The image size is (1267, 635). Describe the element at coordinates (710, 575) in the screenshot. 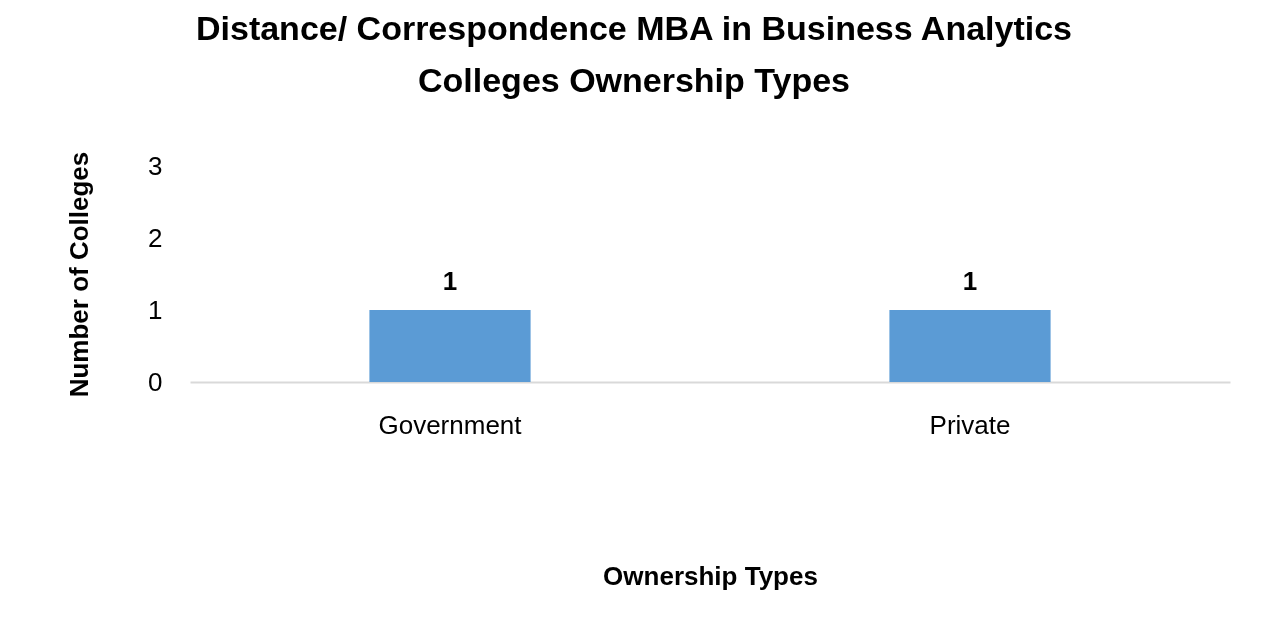

I see `x-axis-title: Ownership Types` at that location.